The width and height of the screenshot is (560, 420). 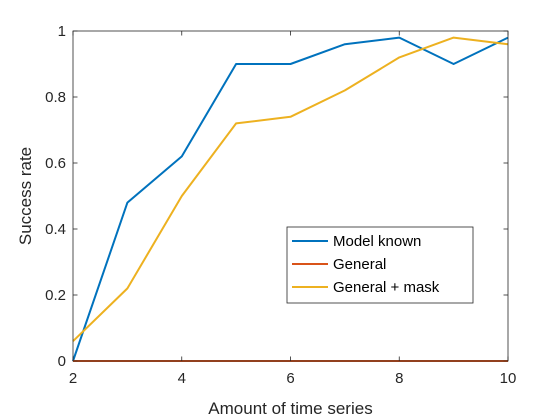 I want to click on x-axis-label: Amount of time series, so click(x=290, y=408).